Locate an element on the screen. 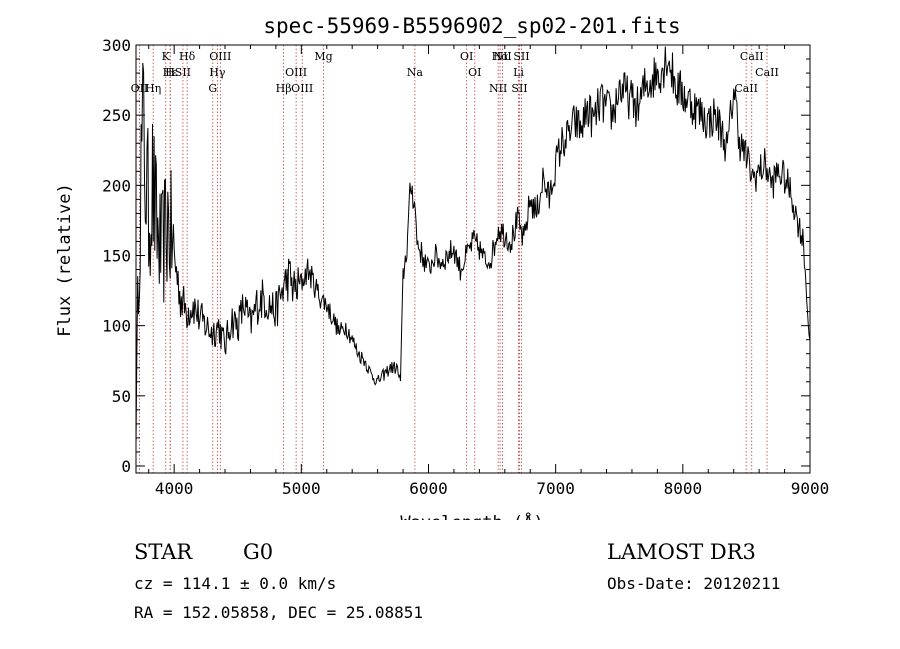  y-tick-label-5: 250 is located at coordinates (116, 115).